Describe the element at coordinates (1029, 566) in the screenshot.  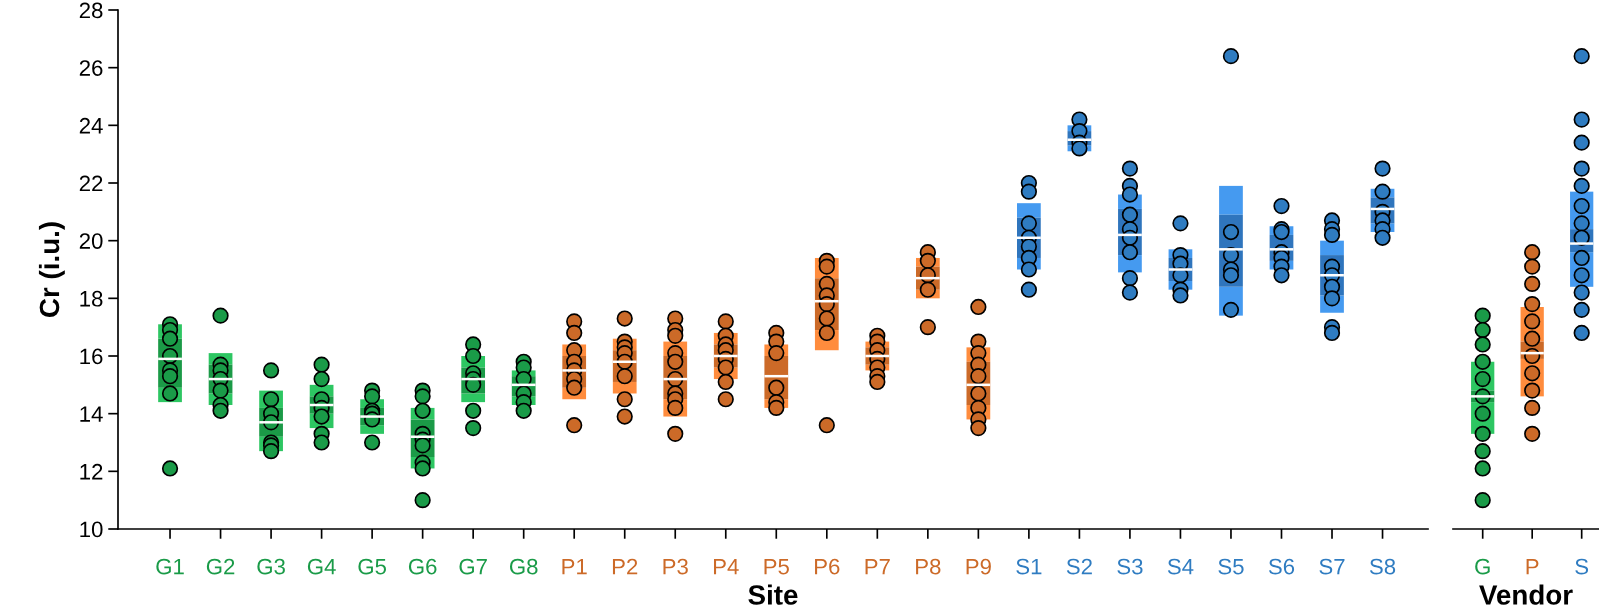
I see `x-tick-label: S1` at that location.